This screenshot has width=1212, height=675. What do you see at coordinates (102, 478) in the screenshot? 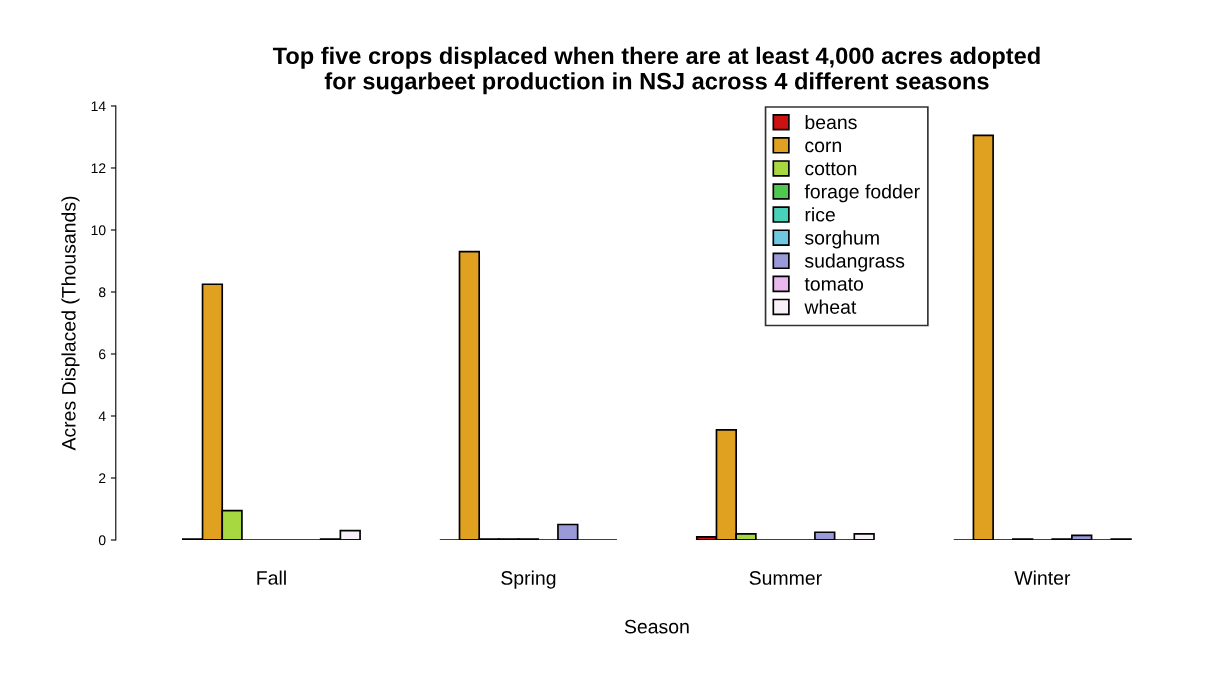
I see `y-tick-label: 2` at bounding box center [102, 478].